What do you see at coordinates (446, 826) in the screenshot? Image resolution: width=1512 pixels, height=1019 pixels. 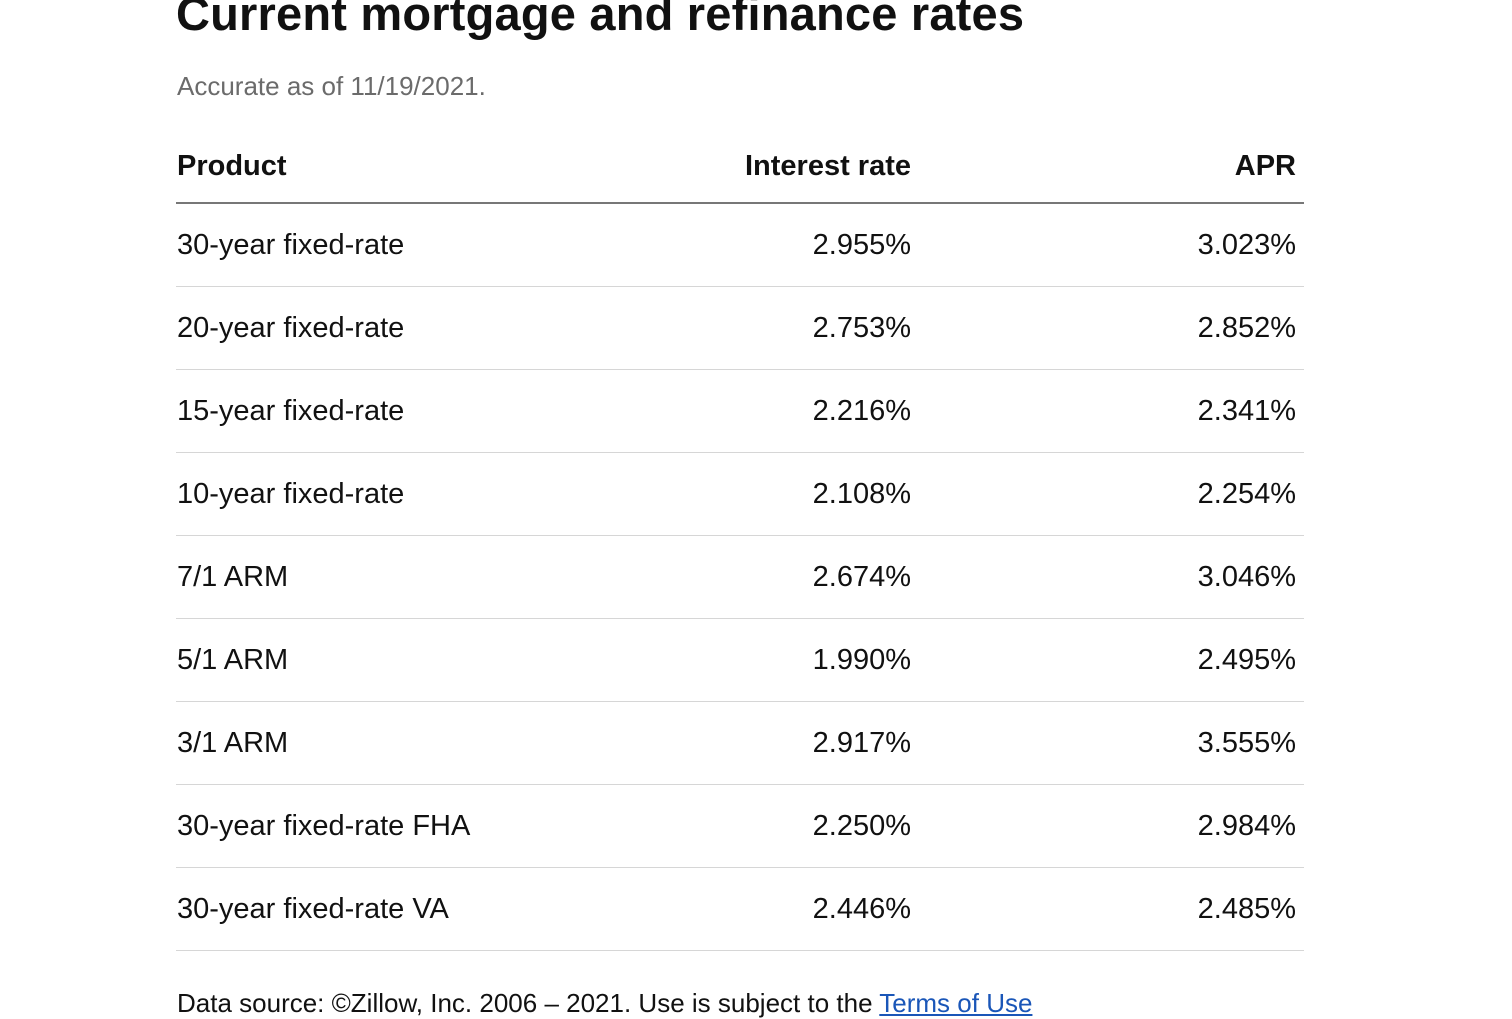 I see `product-cell: 30-year fixed-rate FHA` at bounding box center [446, 826].